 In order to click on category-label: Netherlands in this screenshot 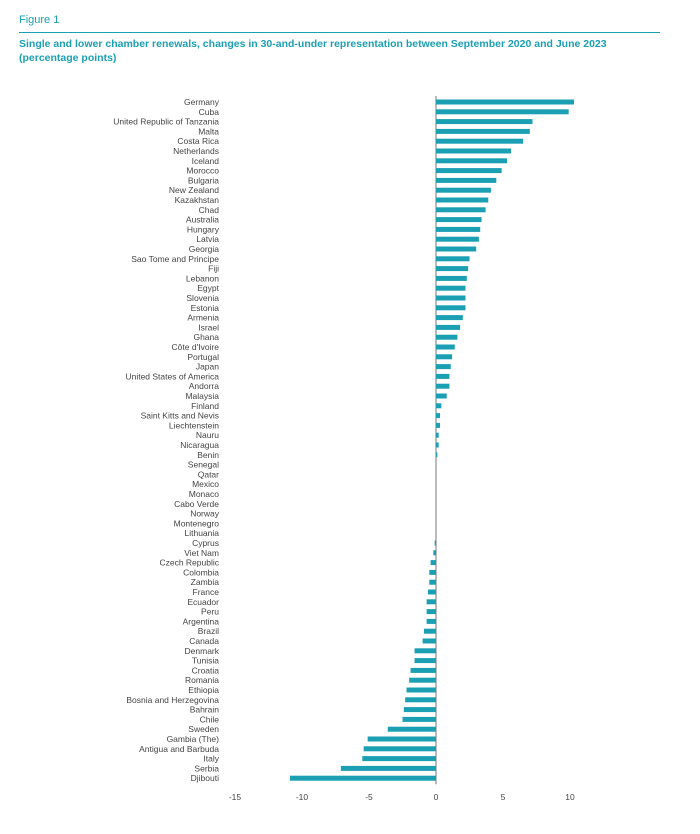, I will do `click(196, 151)`.